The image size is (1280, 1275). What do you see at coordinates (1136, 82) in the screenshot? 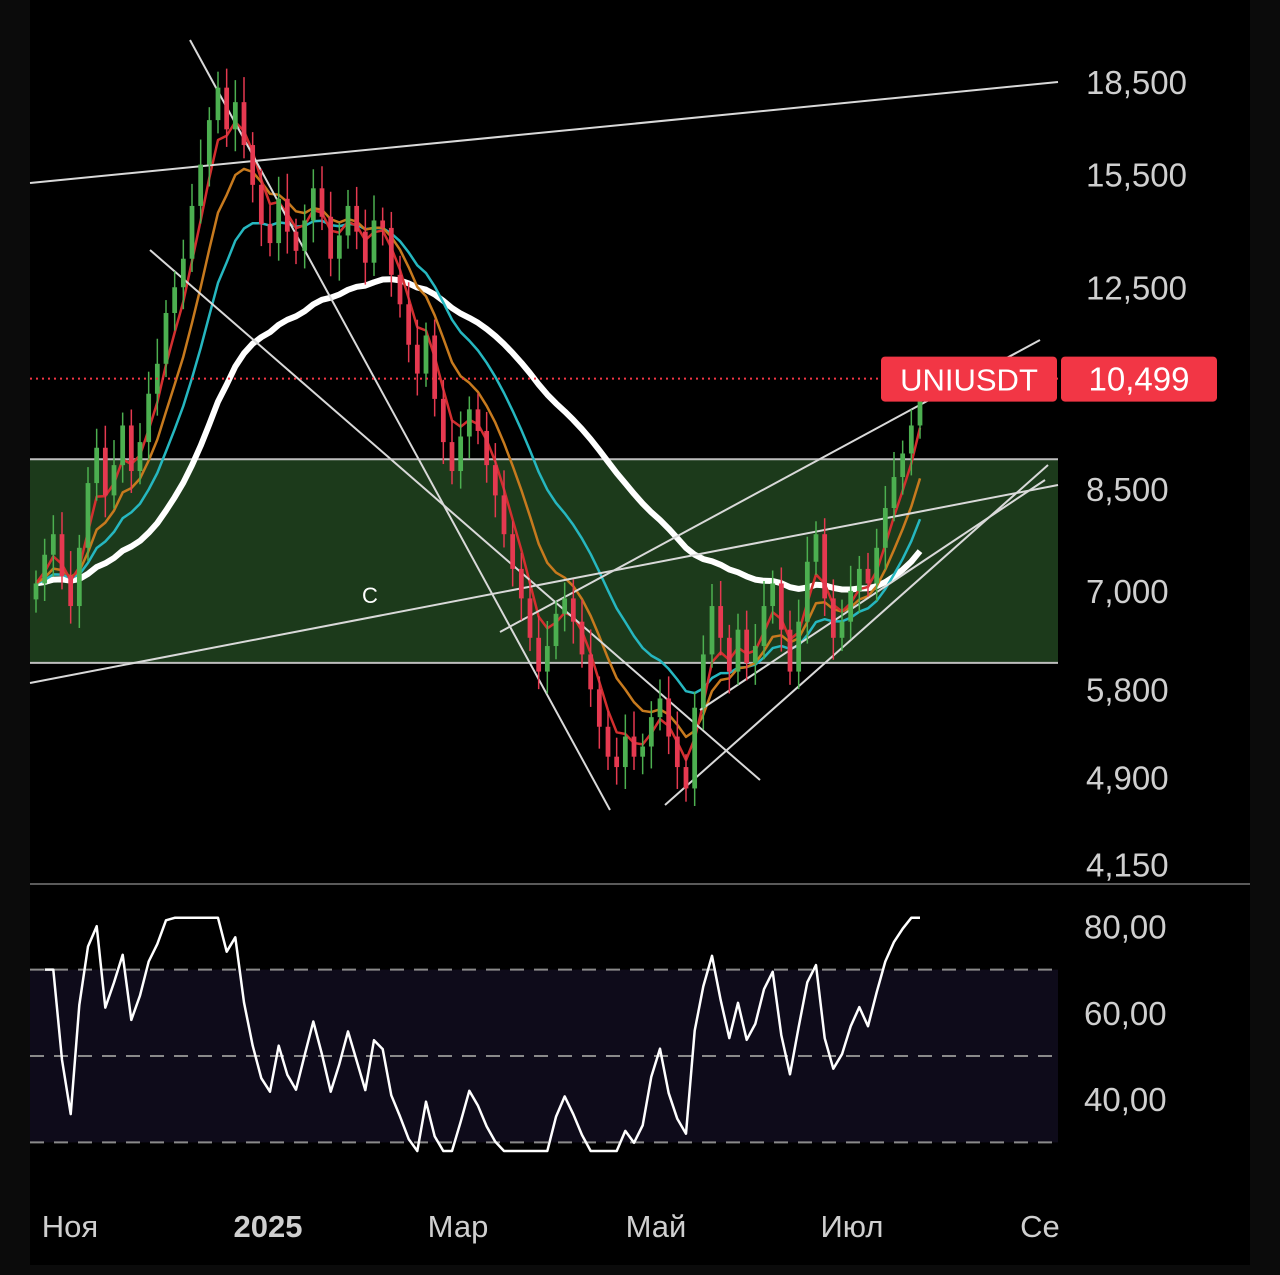
I see `y-tick-label: 18,500` at bounding box center [1136, 82].